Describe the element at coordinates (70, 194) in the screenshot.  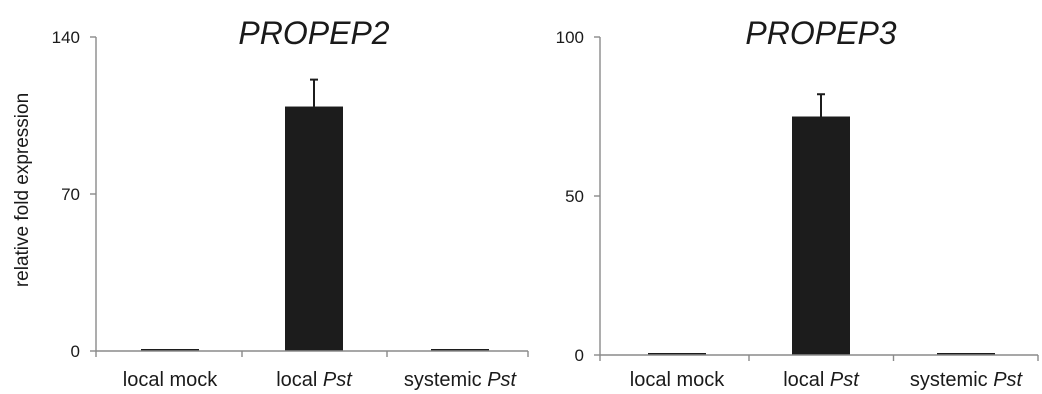
I see `y-tick-label: 70` at that location.